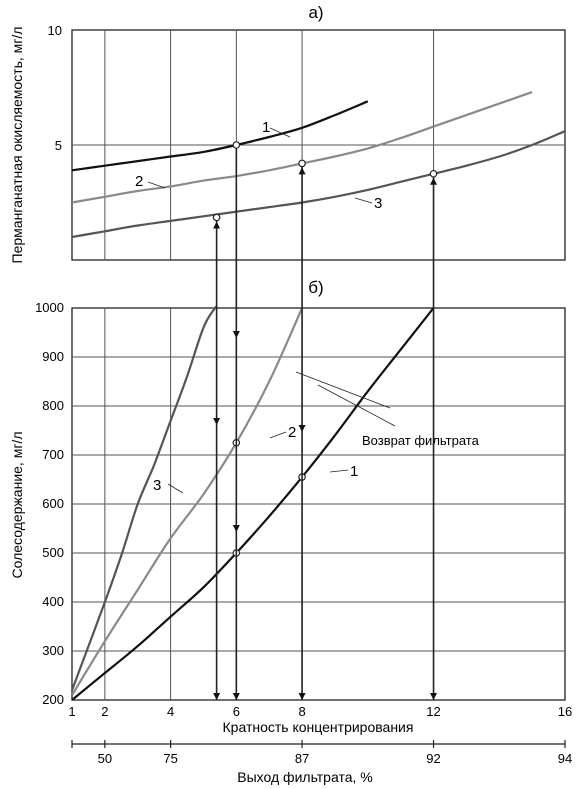 Image resolution: width=588 pixels, height=789 pixels. What do you see at coordinates (53, 405) in the screenshot?
I see `panel-b-ytick: 800` at bounding box center [53, 405].